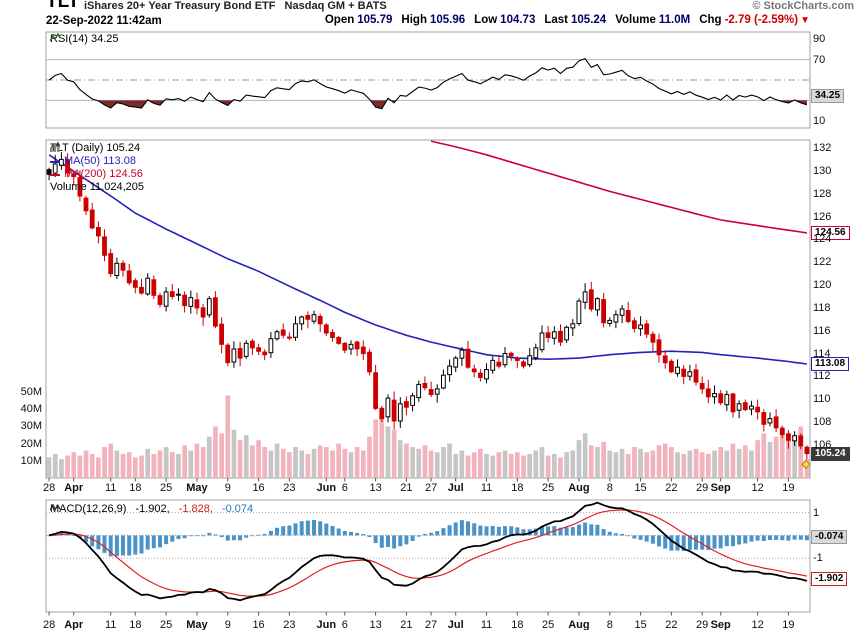  I want to click on stockcharts-credit-link: © StockCharts.com, so click(803, 6).